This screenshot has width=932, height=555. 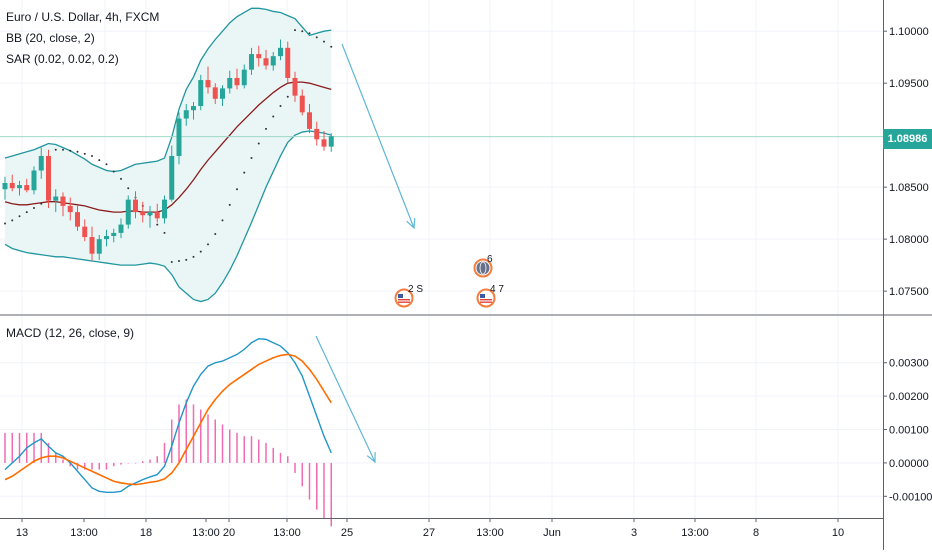 What do you see at coordinates (490, 259) in the screenshot?
I see `event-count: 6` at bounding box center [490, 259].